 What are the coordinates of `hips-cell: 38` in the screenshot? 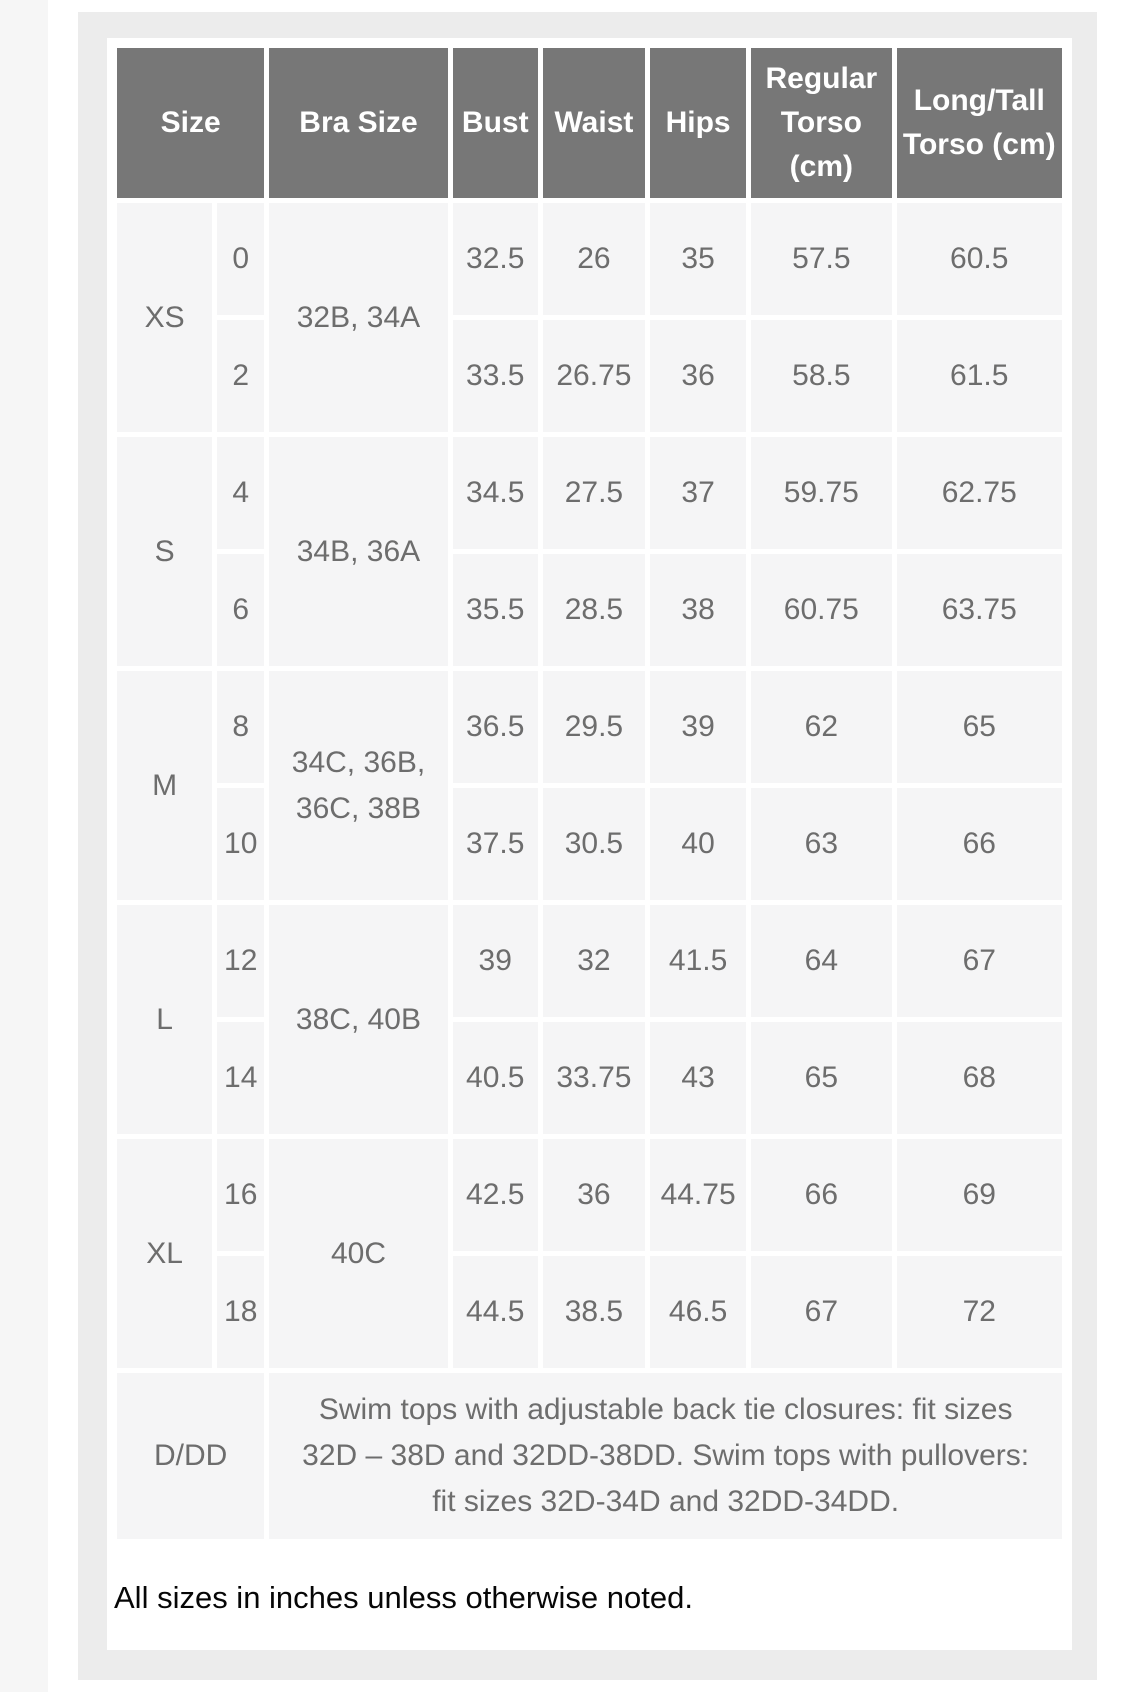 It's located at (698, 610).